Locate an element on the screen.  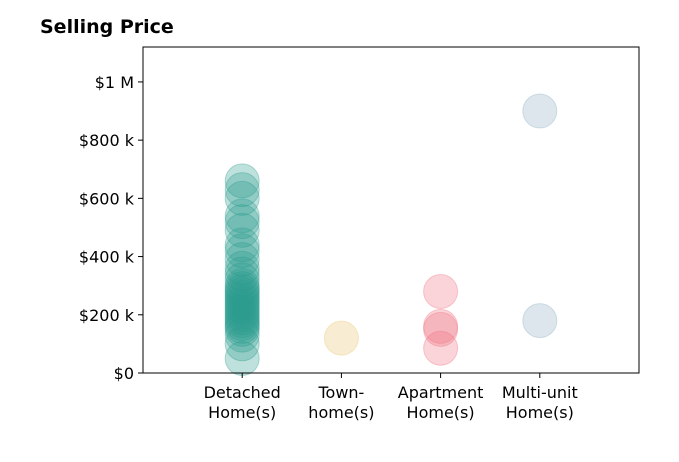
y-tick-label: $400 k is located at coordinates (107, 257).